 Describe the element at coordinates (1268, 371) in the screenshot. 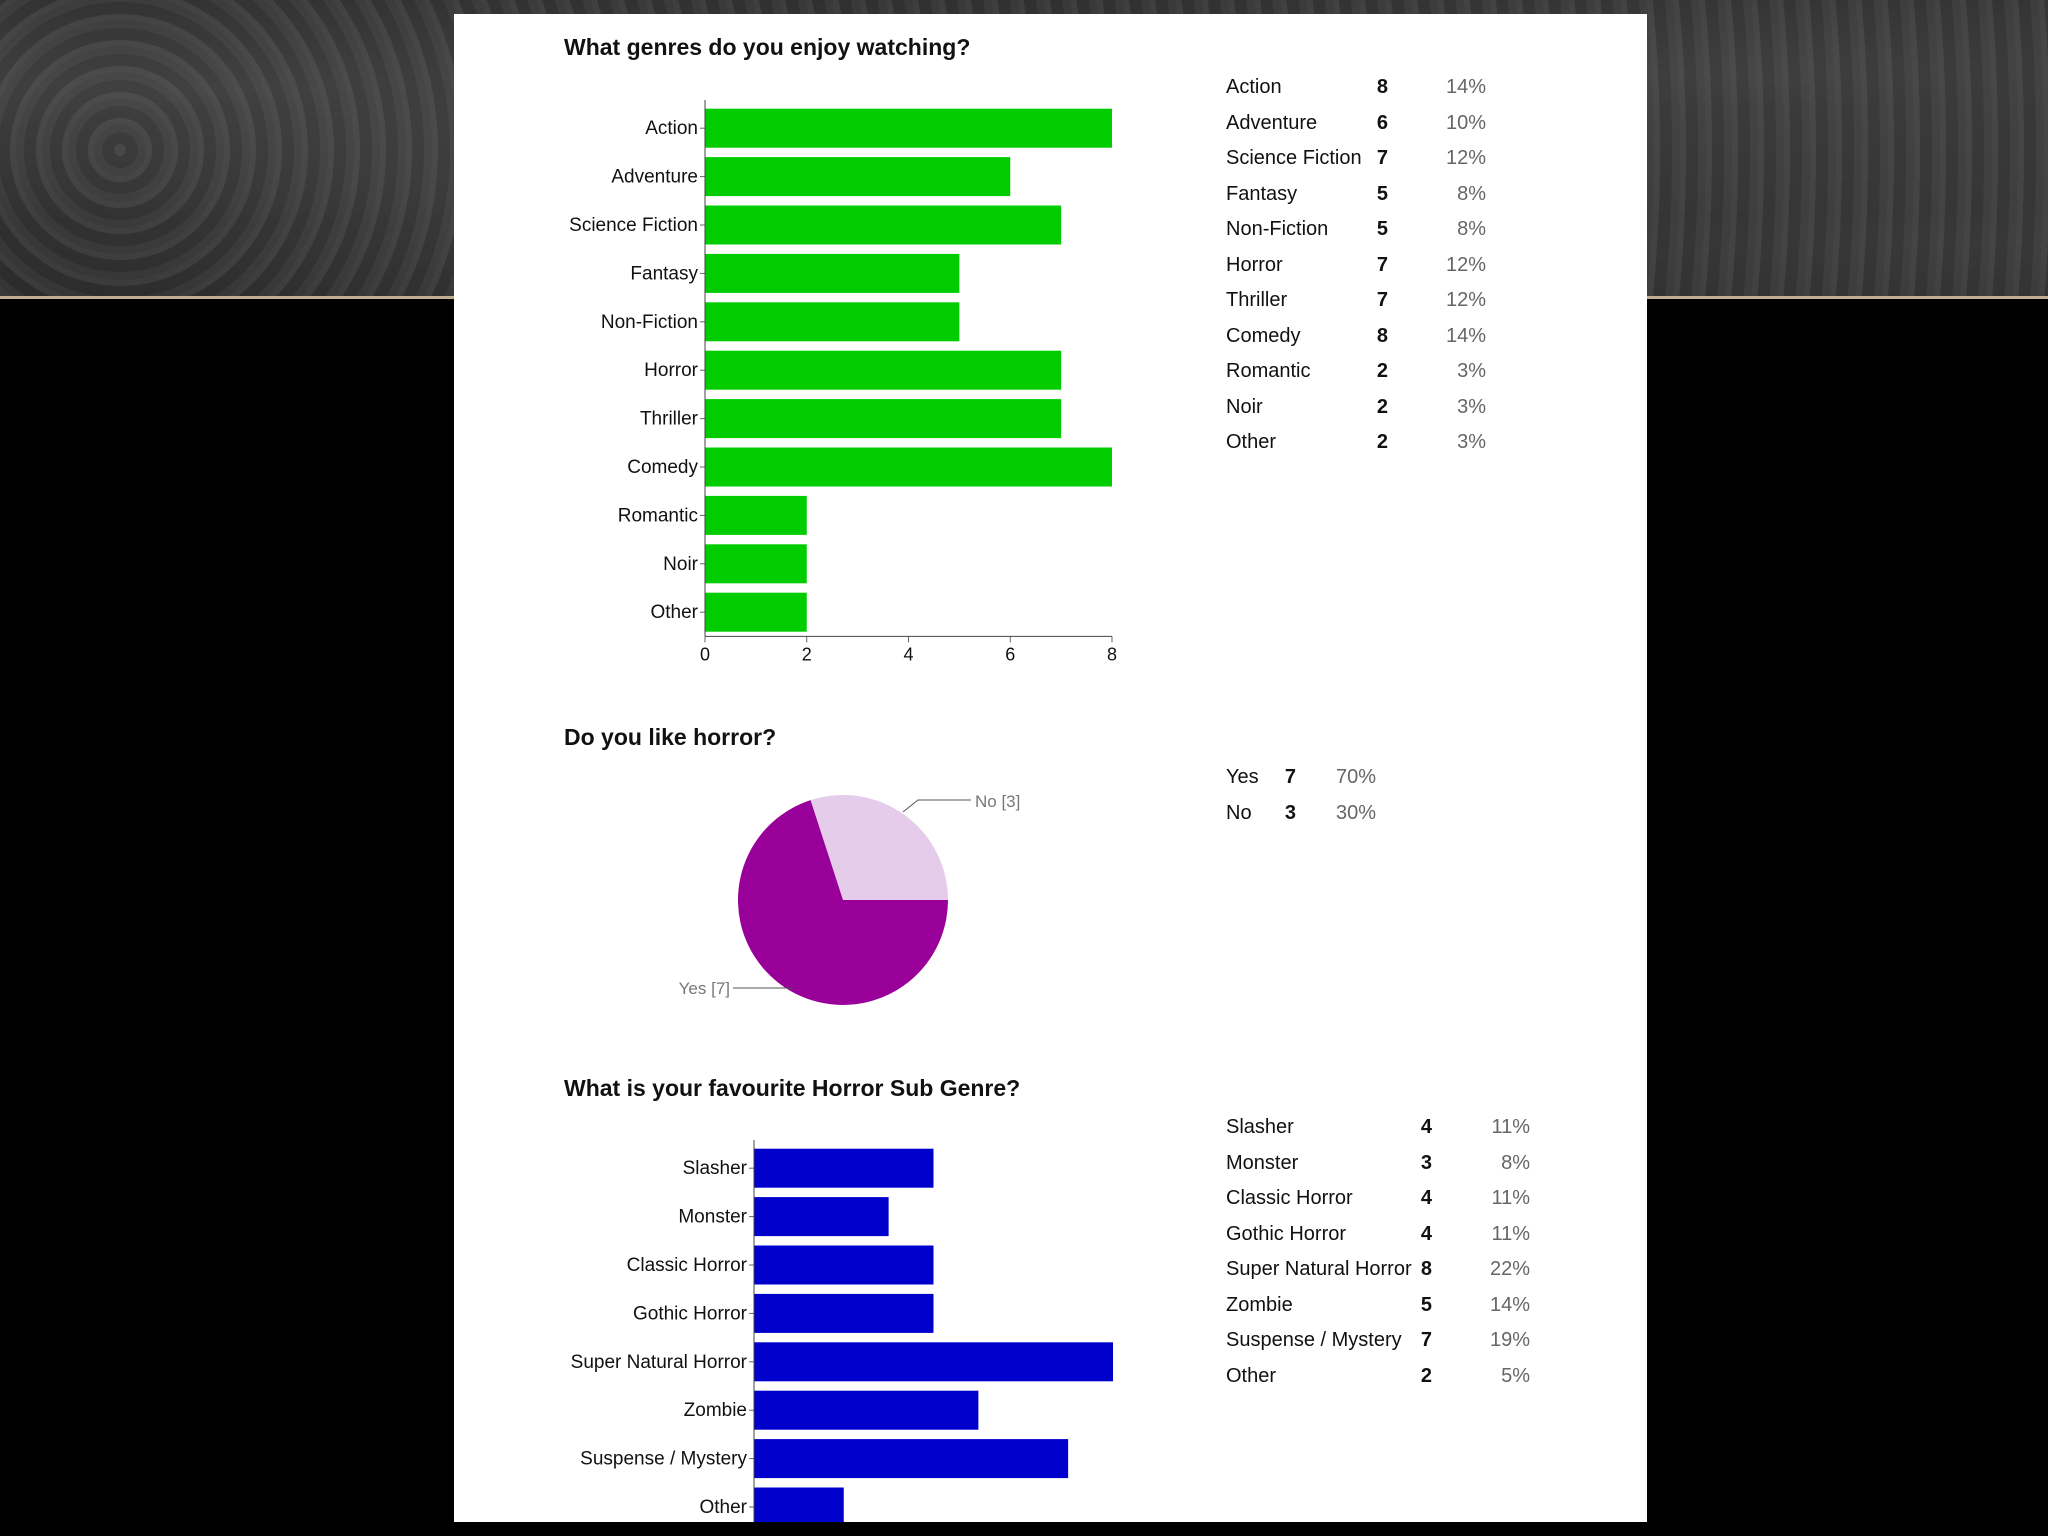

I see `summary-label: Romantic` at that location.